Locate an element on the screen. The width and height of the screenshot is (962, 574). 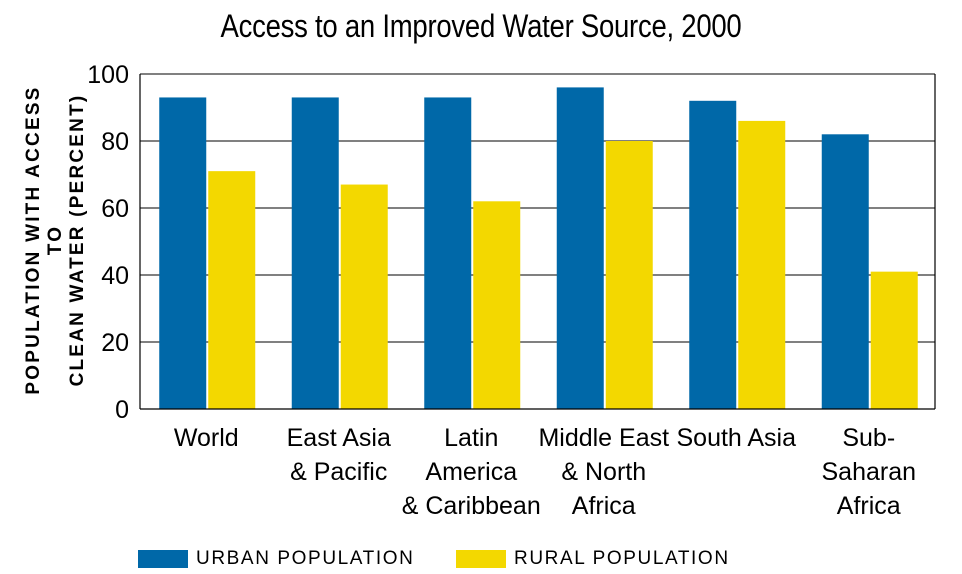
legend-item-rural: RURAL POPULATION is located at coordinates (593, 558).